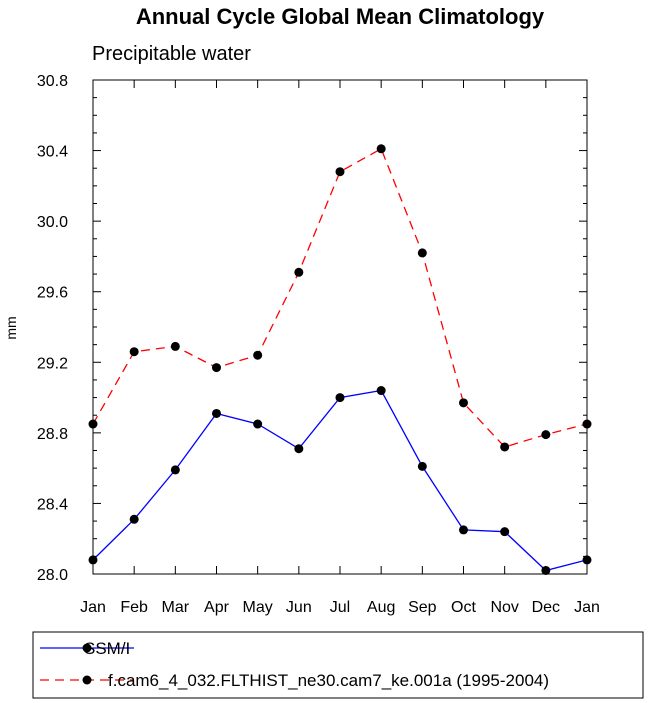 The width and height of the screenshot is (649, 703). I want to click on x-tick-label: Nov, so click(504, 607).